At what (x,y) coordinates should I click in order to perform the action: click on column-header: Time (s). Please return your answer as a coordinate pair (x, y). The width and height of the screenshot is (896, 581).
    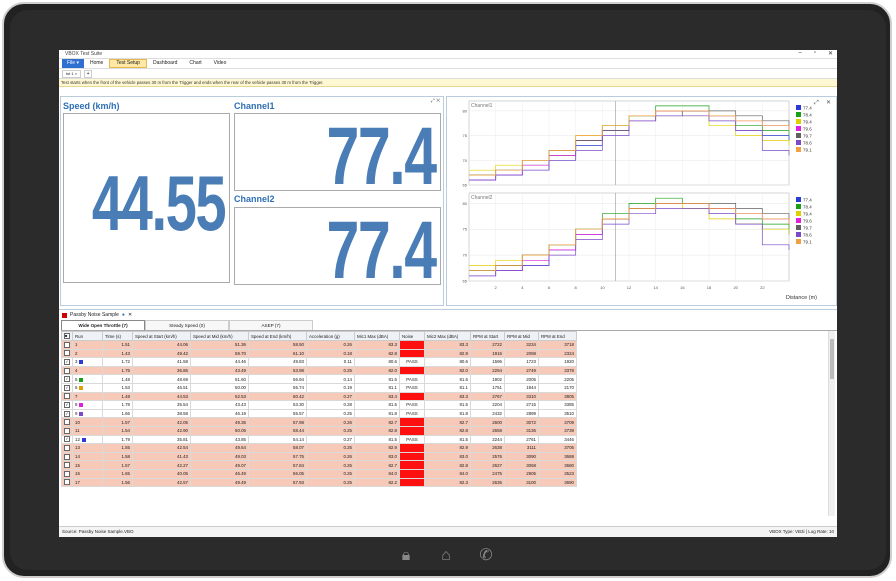
    Looking at the image, I should click on (117, 336).